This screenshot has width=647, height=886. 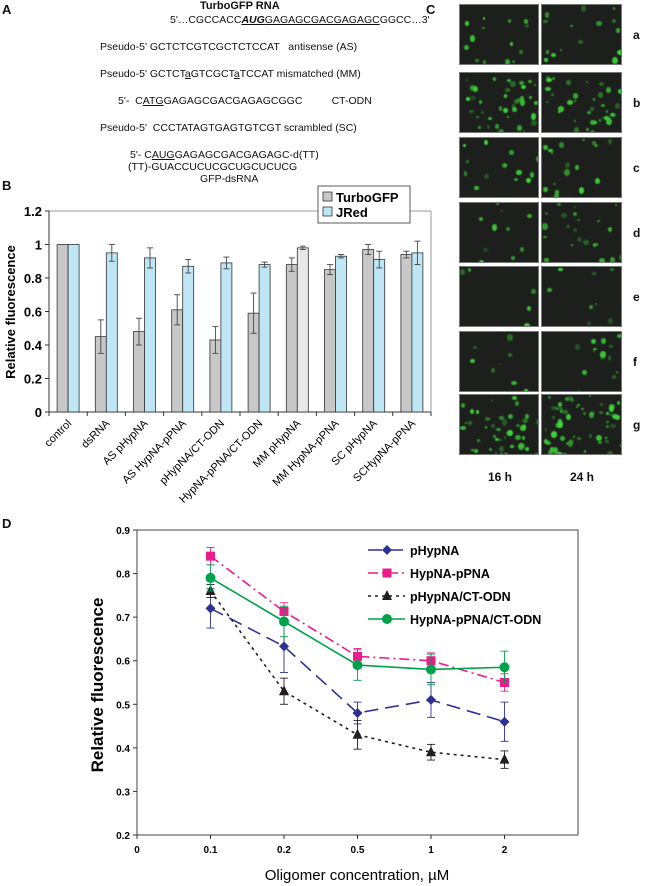 I want to click on sequence-line: 5'- CAUGGAGAGCGACGAGAGC-d(TT), so click(x=224, y=155).